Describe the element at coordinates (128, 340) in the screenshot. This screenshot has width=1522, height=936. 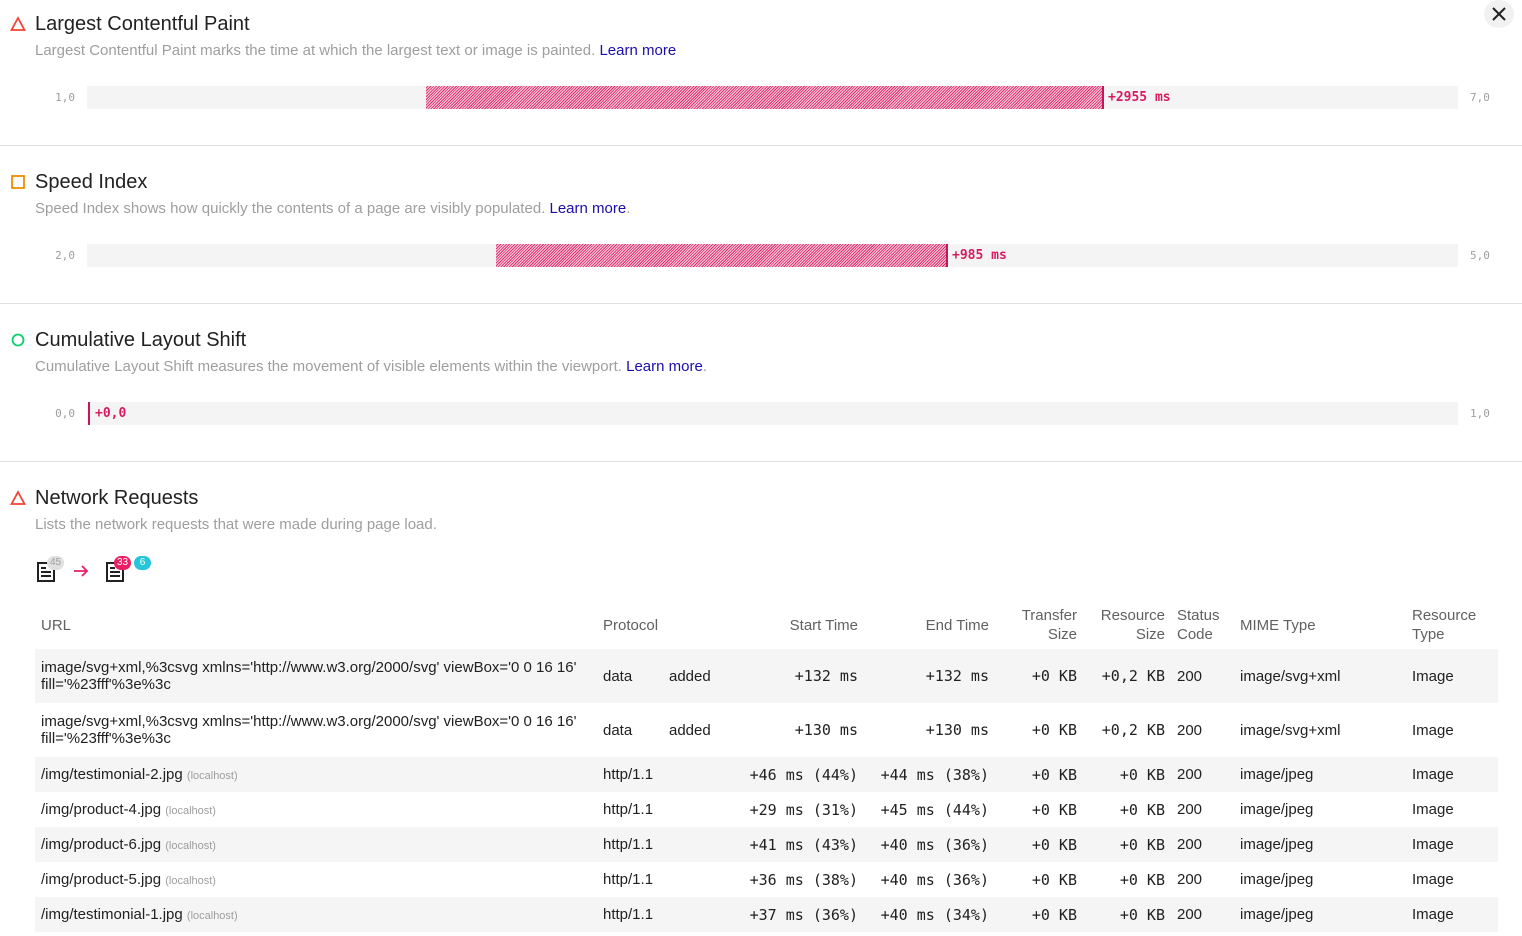
I see `metric-header: Cumulative Layout Shift` at that location.